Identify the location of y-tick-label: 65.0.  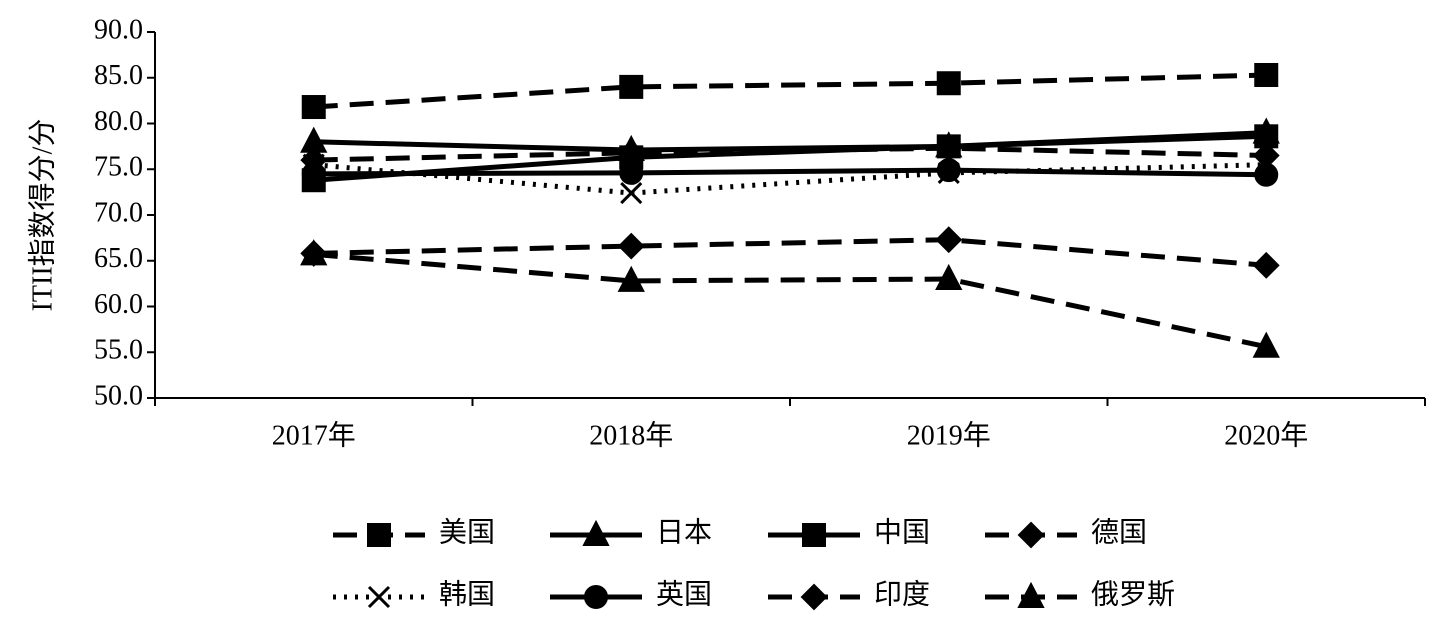
(118, 258).